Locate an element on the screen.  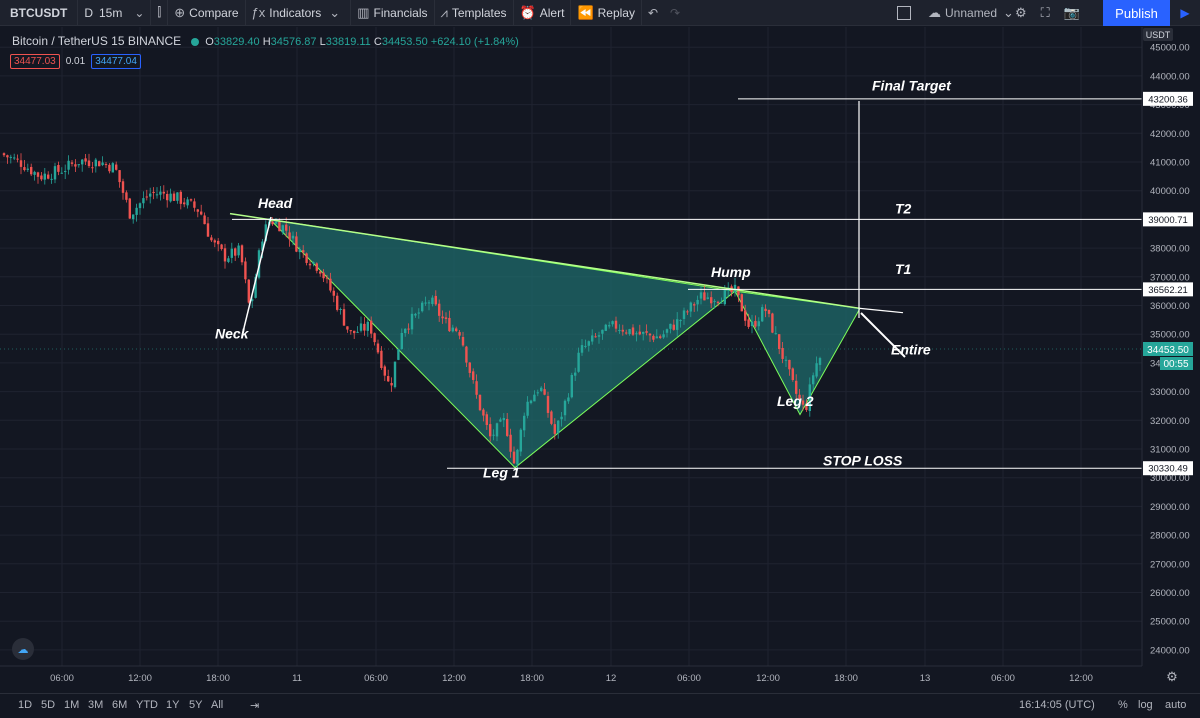
currency-badge is located at coordinates (1158, 34).